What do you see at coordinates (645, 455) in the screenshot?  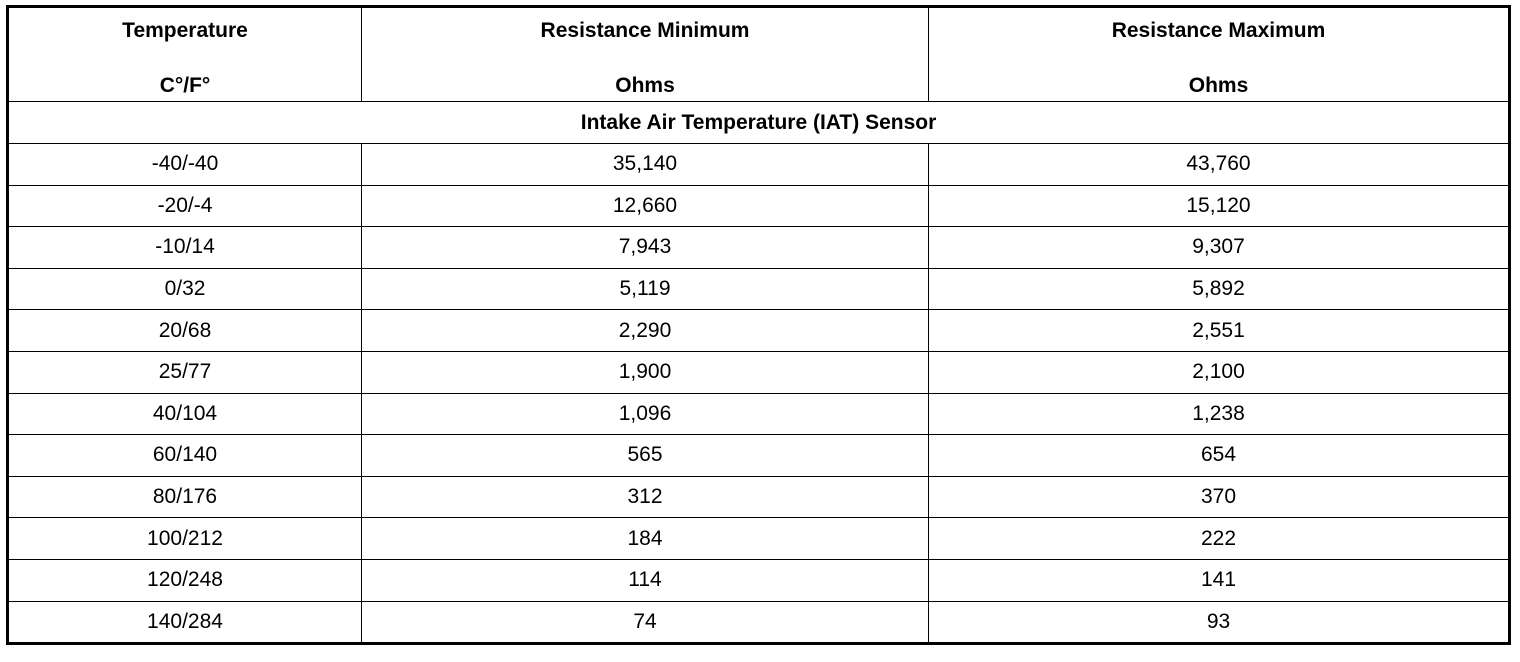 I see `data-cell: 565` at bounding box center [645, 455].